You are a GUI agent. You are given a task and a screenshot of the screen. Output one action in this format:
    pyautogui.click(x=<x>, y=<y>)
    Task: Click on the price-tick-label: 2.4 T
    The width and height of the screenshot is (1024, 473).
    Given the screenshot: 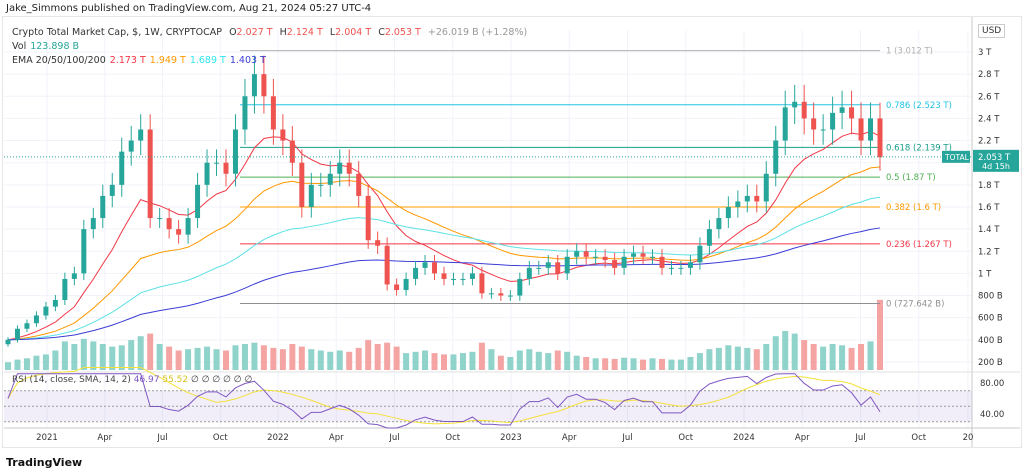 What is the action you would take?
    pyautogui.click(x=989, y=119)
    